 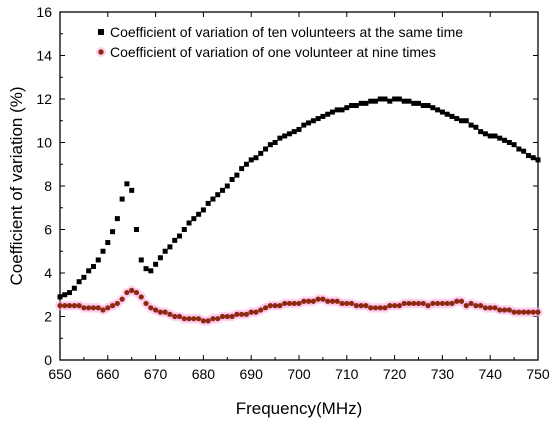 I want to click on y-tick-label-5: 10, so click(x=44, y=143).